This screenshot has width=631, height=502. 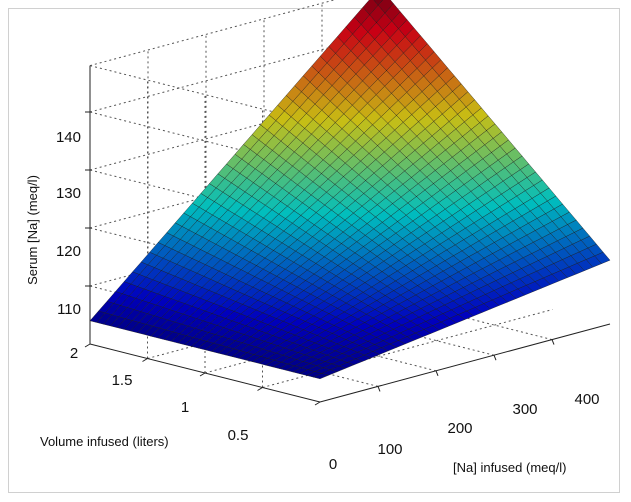 What do you see at coordinates (465, 363) in the screenshot?
I see `x-axis-line` at bounding box center [465, 363].